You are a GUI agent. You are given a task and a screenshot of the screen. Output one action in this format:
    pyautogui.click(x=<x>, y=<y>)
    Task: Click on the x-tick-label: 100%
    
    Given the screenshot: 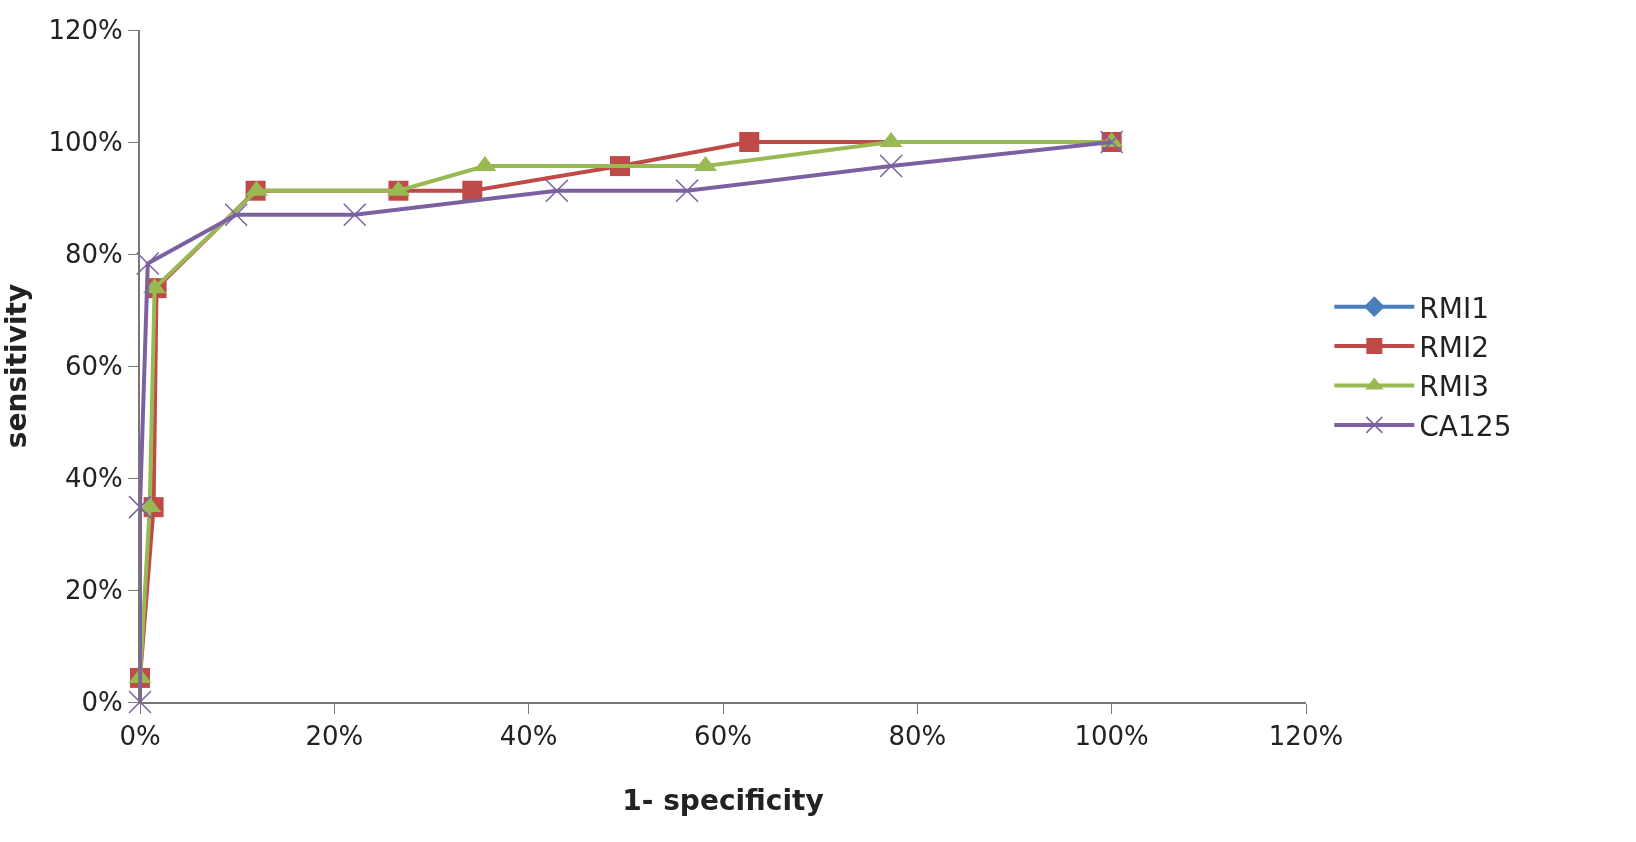 What is the action you would take?
    pyautogui.click(x=1111, y=736)
    